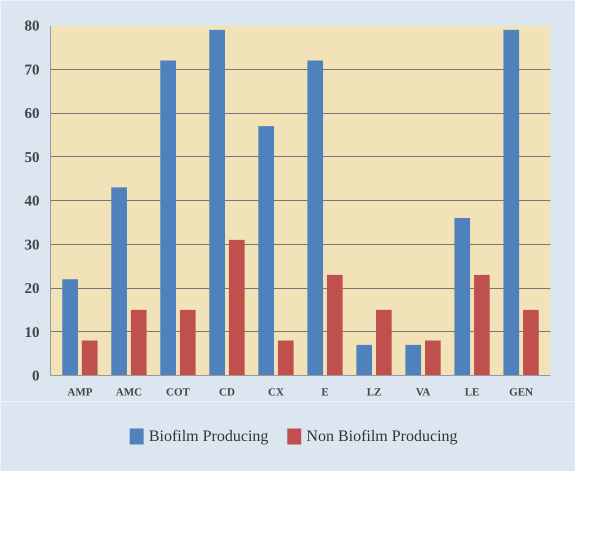  Describe the element at coordinates (32, 70) in the screenshot. I see `y-tick-label: 70` at that location.